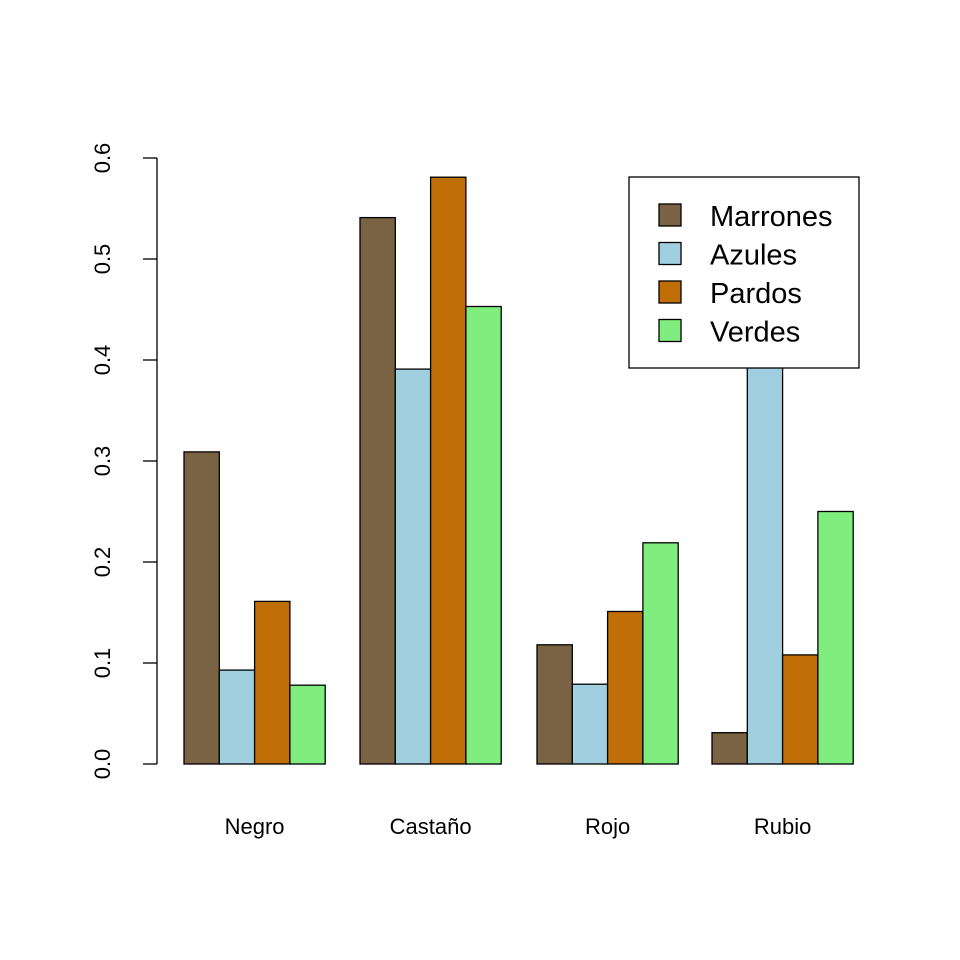 This screenshot has height=960, width=960. I want to click on legend-swatch-pardos, so click(670, 292).